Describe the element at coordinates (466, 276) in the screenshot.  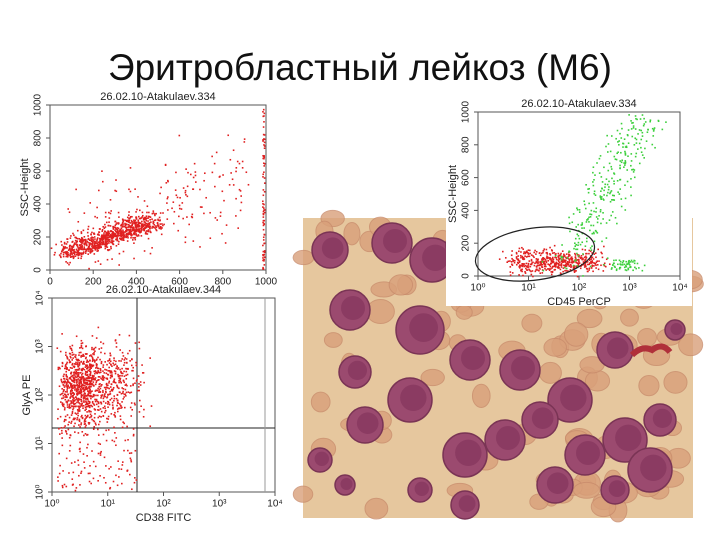
I see `y-tick-label: 0` at that location.